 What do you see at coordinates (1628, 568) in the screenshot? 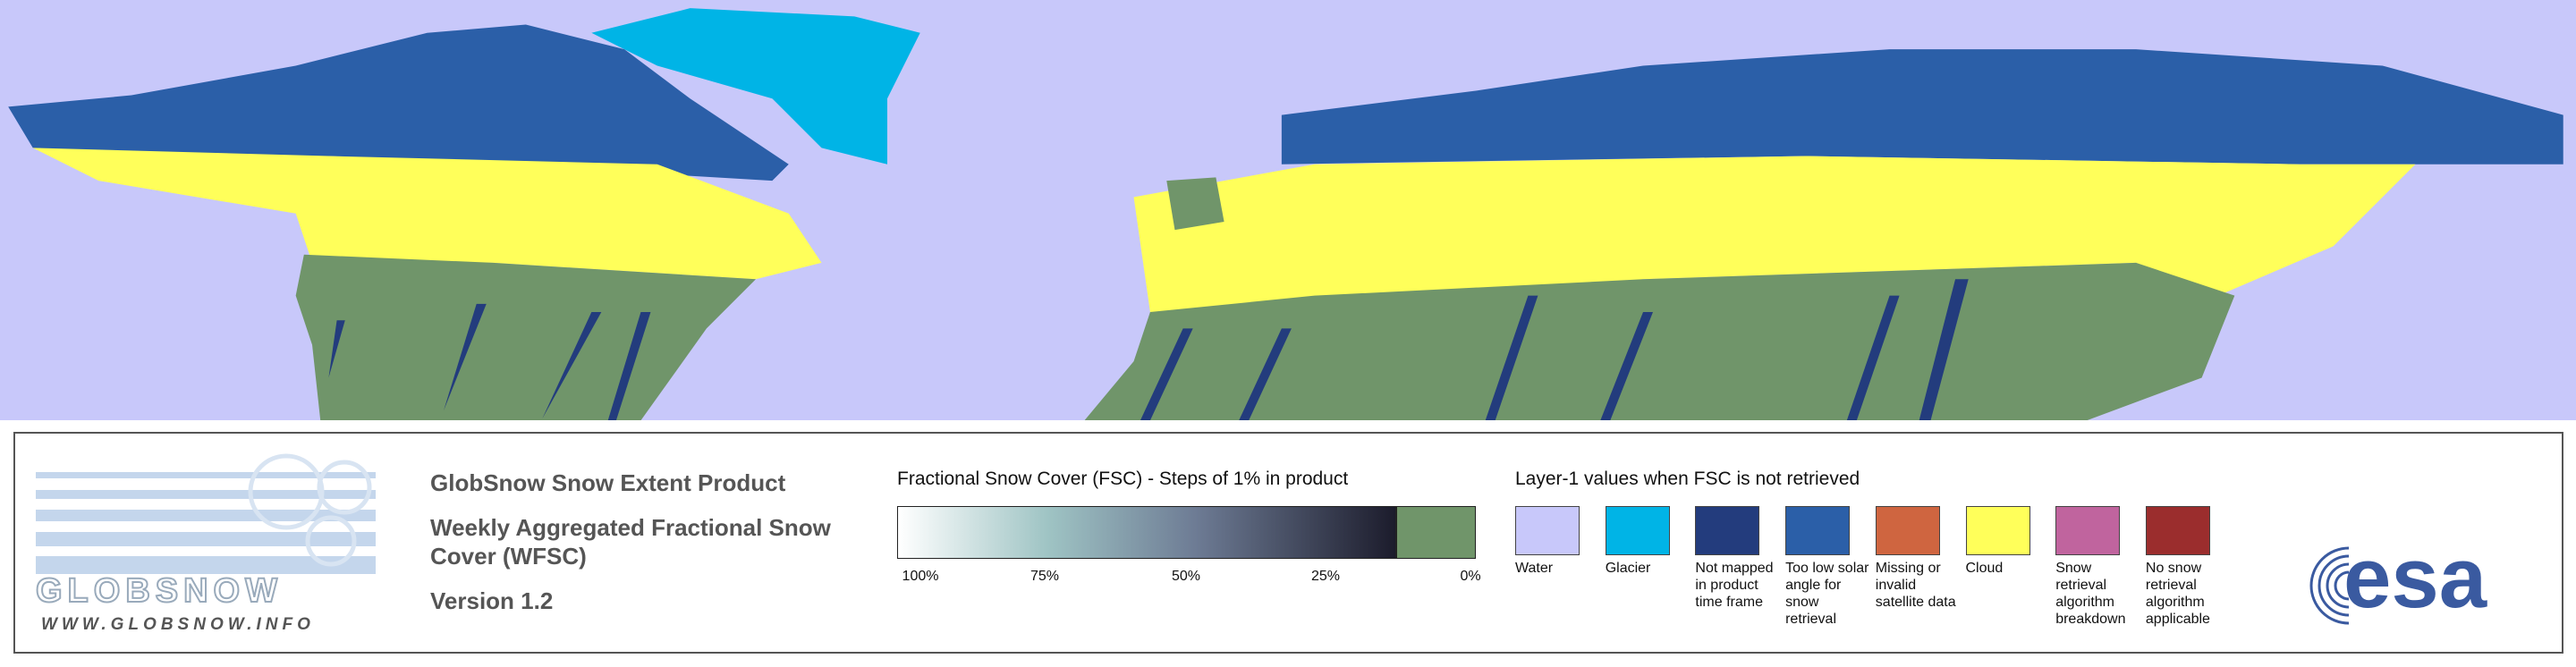
I see `class-label: Glacier` at bounding box center [1628, 568].